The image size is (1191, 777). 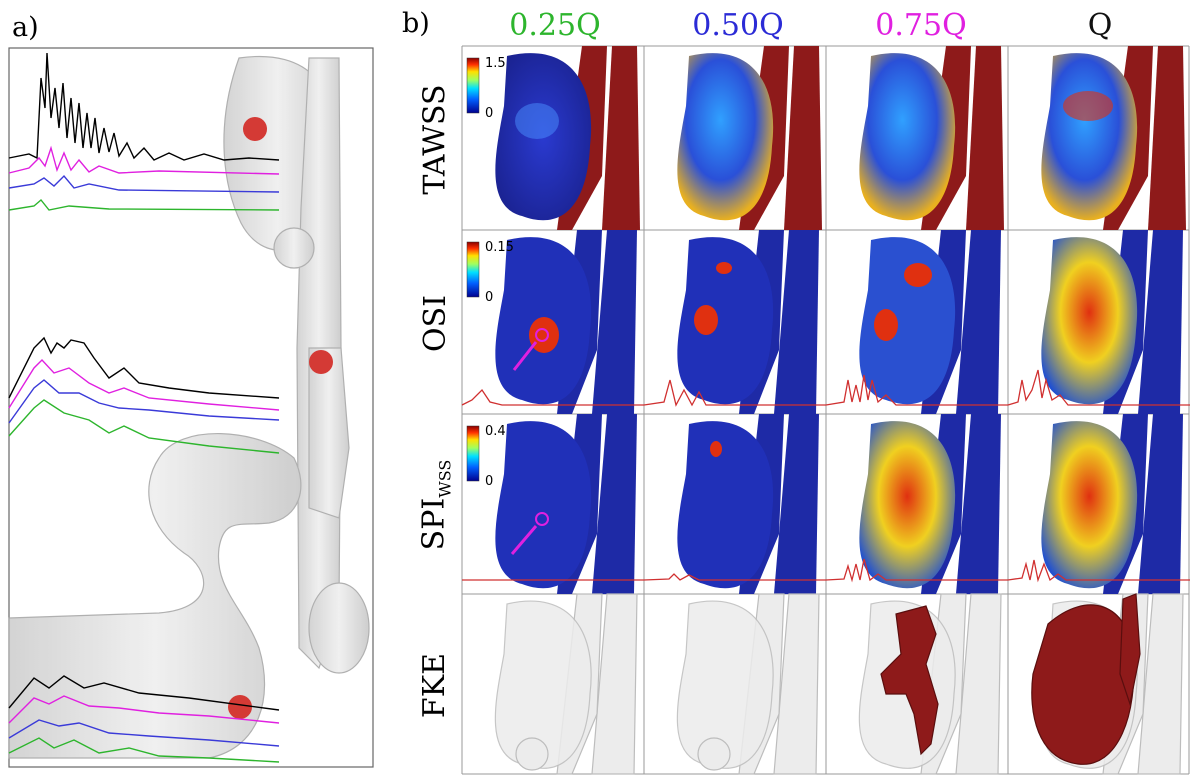 What do you see at coordinates (473, 85) in the screenshot?
I see `tawss-colorbar` at bounding box center [473, 85].